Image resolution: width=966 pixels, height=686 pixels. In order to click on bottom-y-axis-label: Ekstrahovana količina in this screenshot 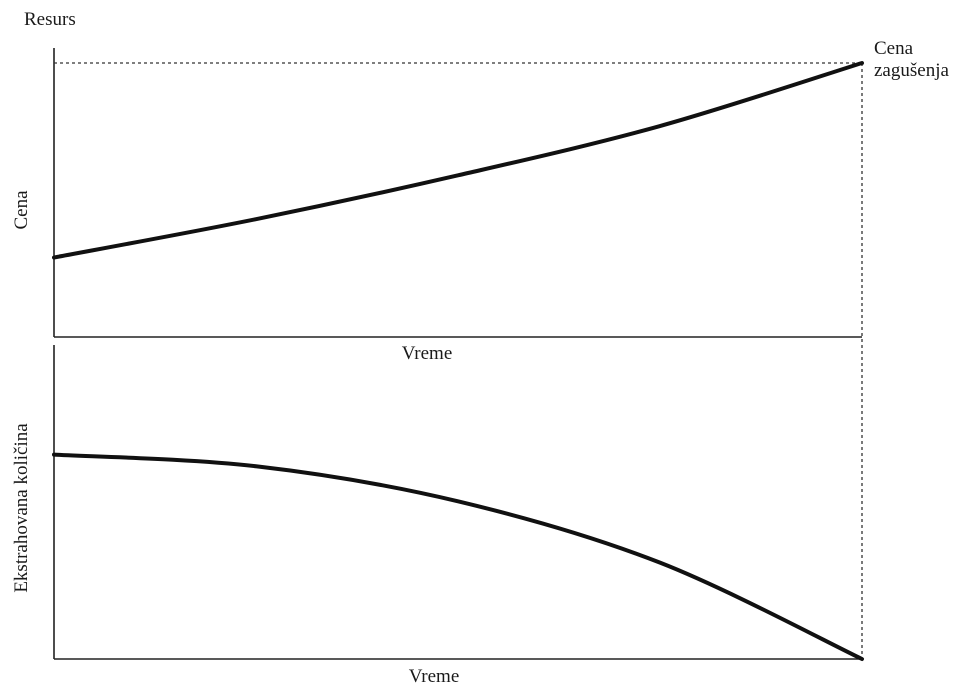, I will do `click(21, 508)`.